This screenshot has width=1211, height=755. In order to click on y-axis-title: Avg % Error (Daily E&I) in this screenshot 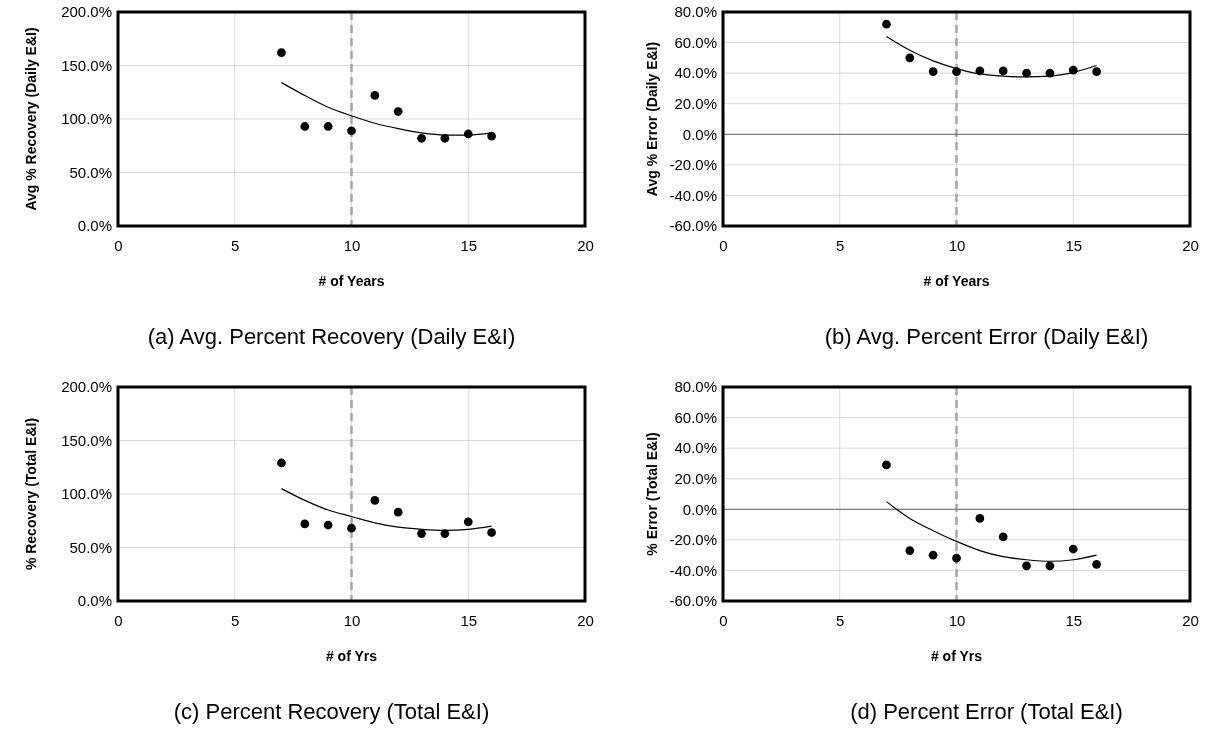, I will do `click(652, 119)`.